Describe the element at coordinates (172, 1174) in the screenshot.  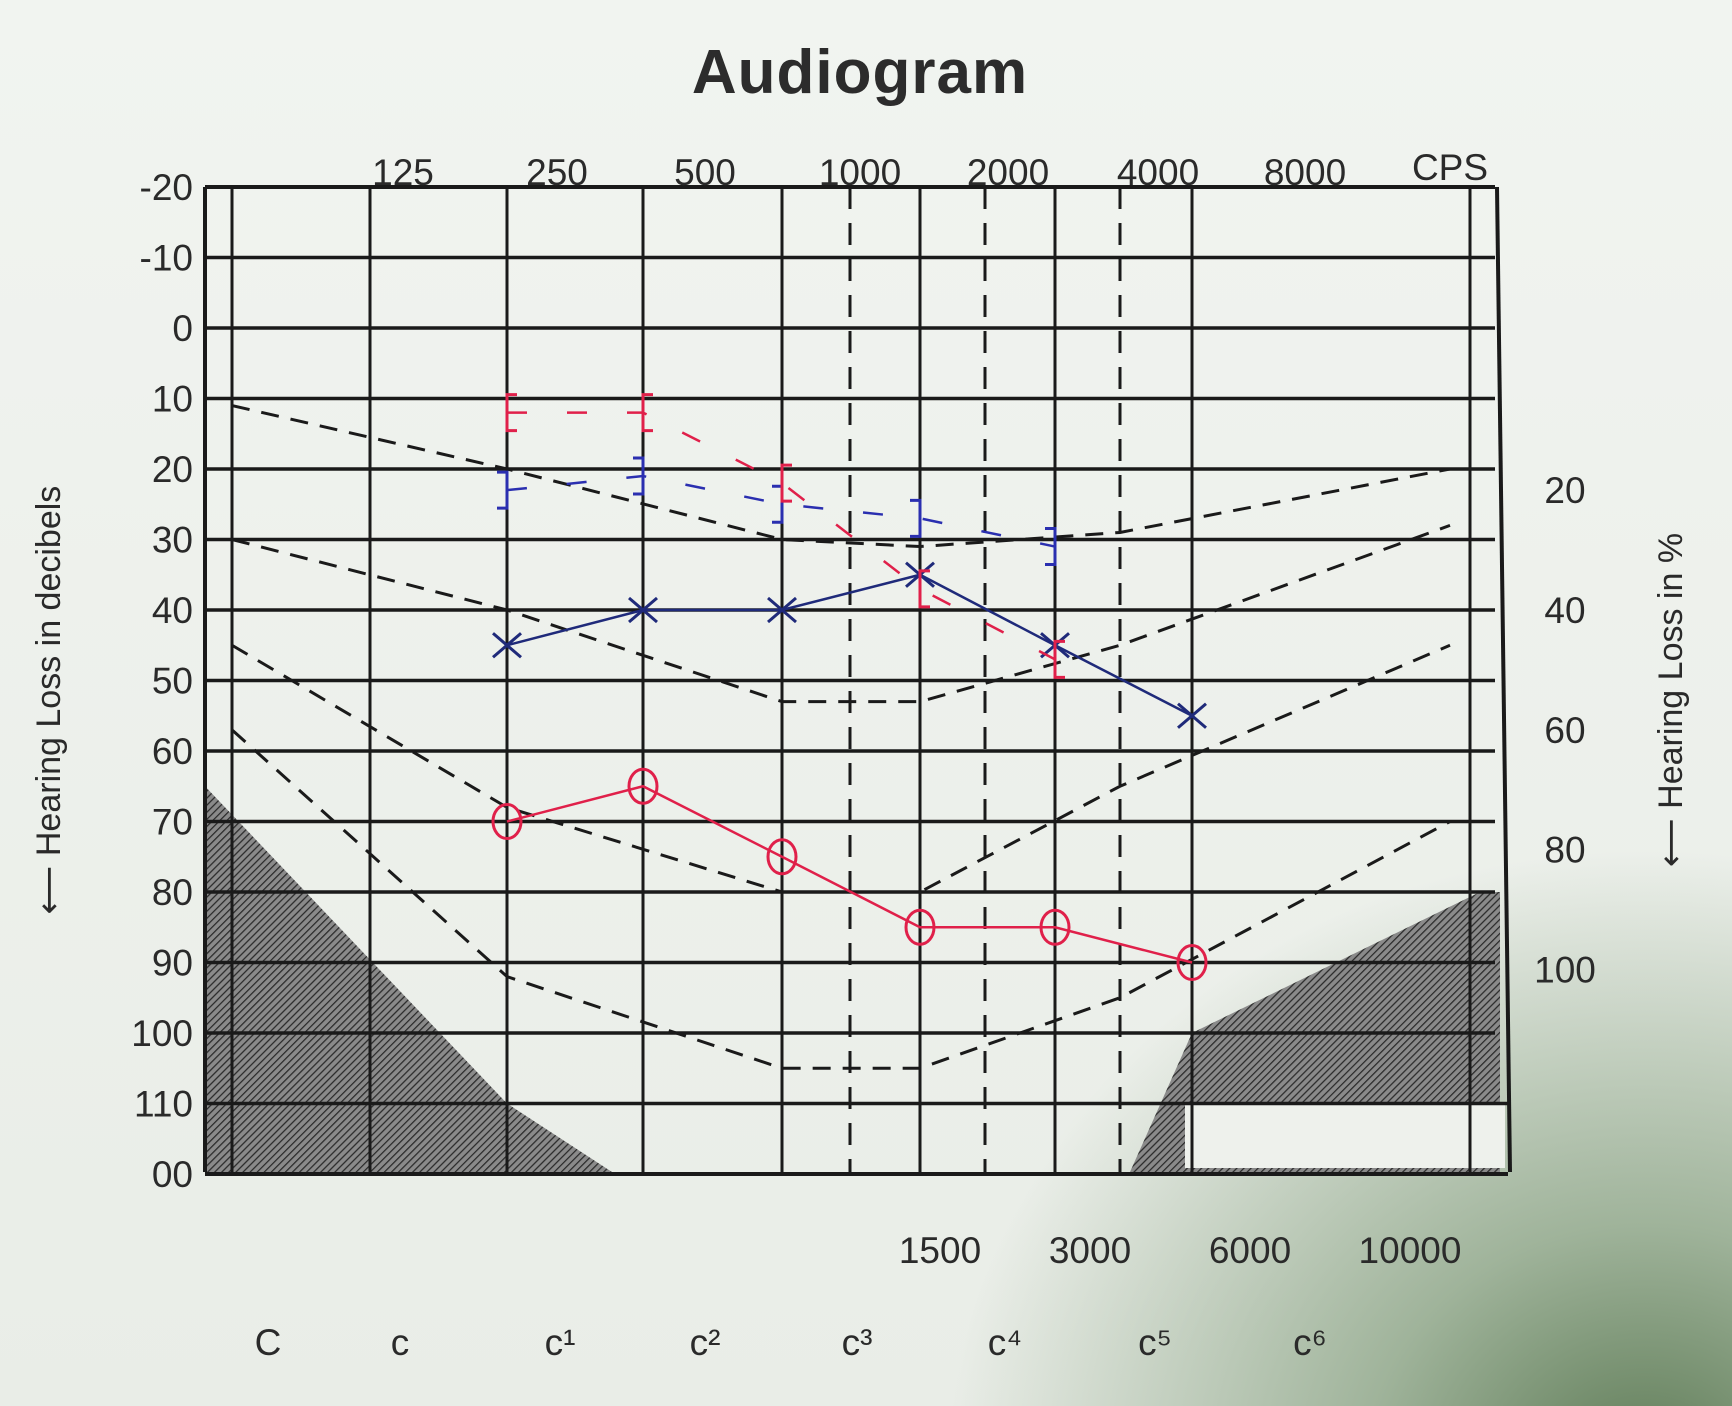
I see `svg-text: 00` at that location.